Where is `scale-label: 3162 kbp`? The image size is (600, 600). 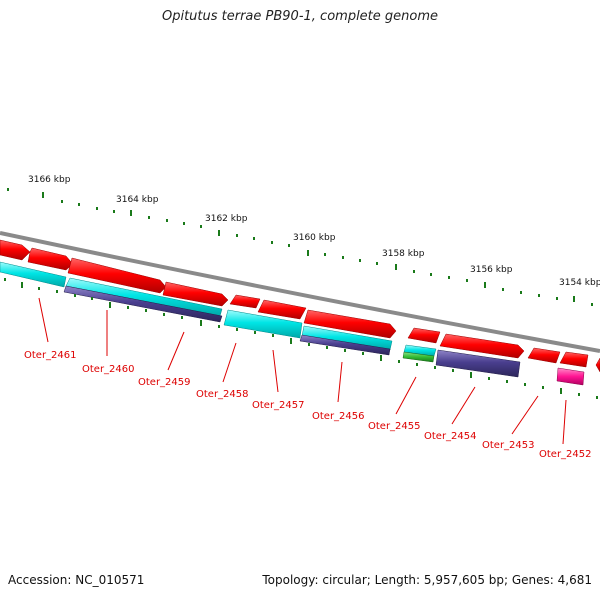
scale-label: 3162 kbp is located at coordinates (226, 219).